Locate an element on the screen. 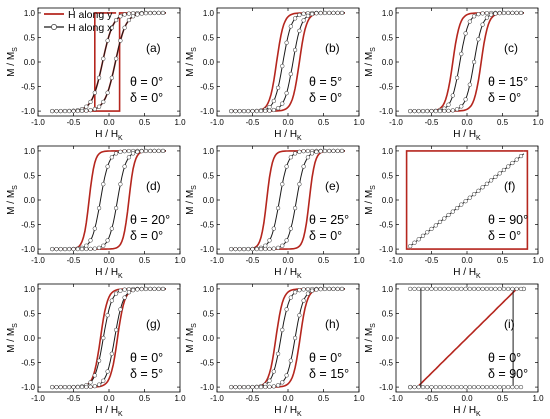  panel-label: (i) is located at coordinates (509, 324).